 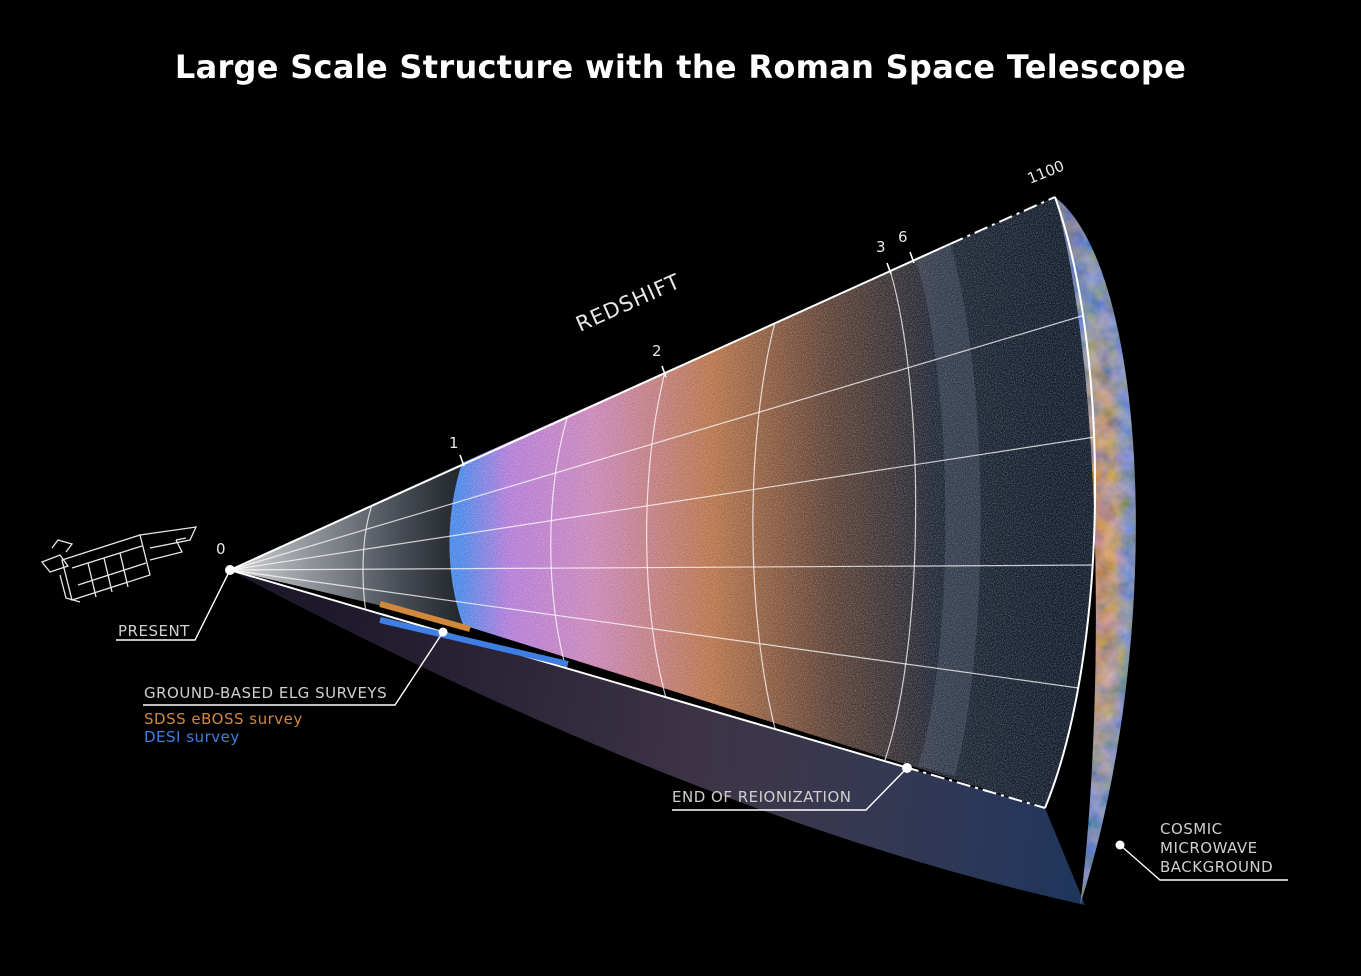 I want to click on sdss-survey-bar, so click(x=425, y=616).